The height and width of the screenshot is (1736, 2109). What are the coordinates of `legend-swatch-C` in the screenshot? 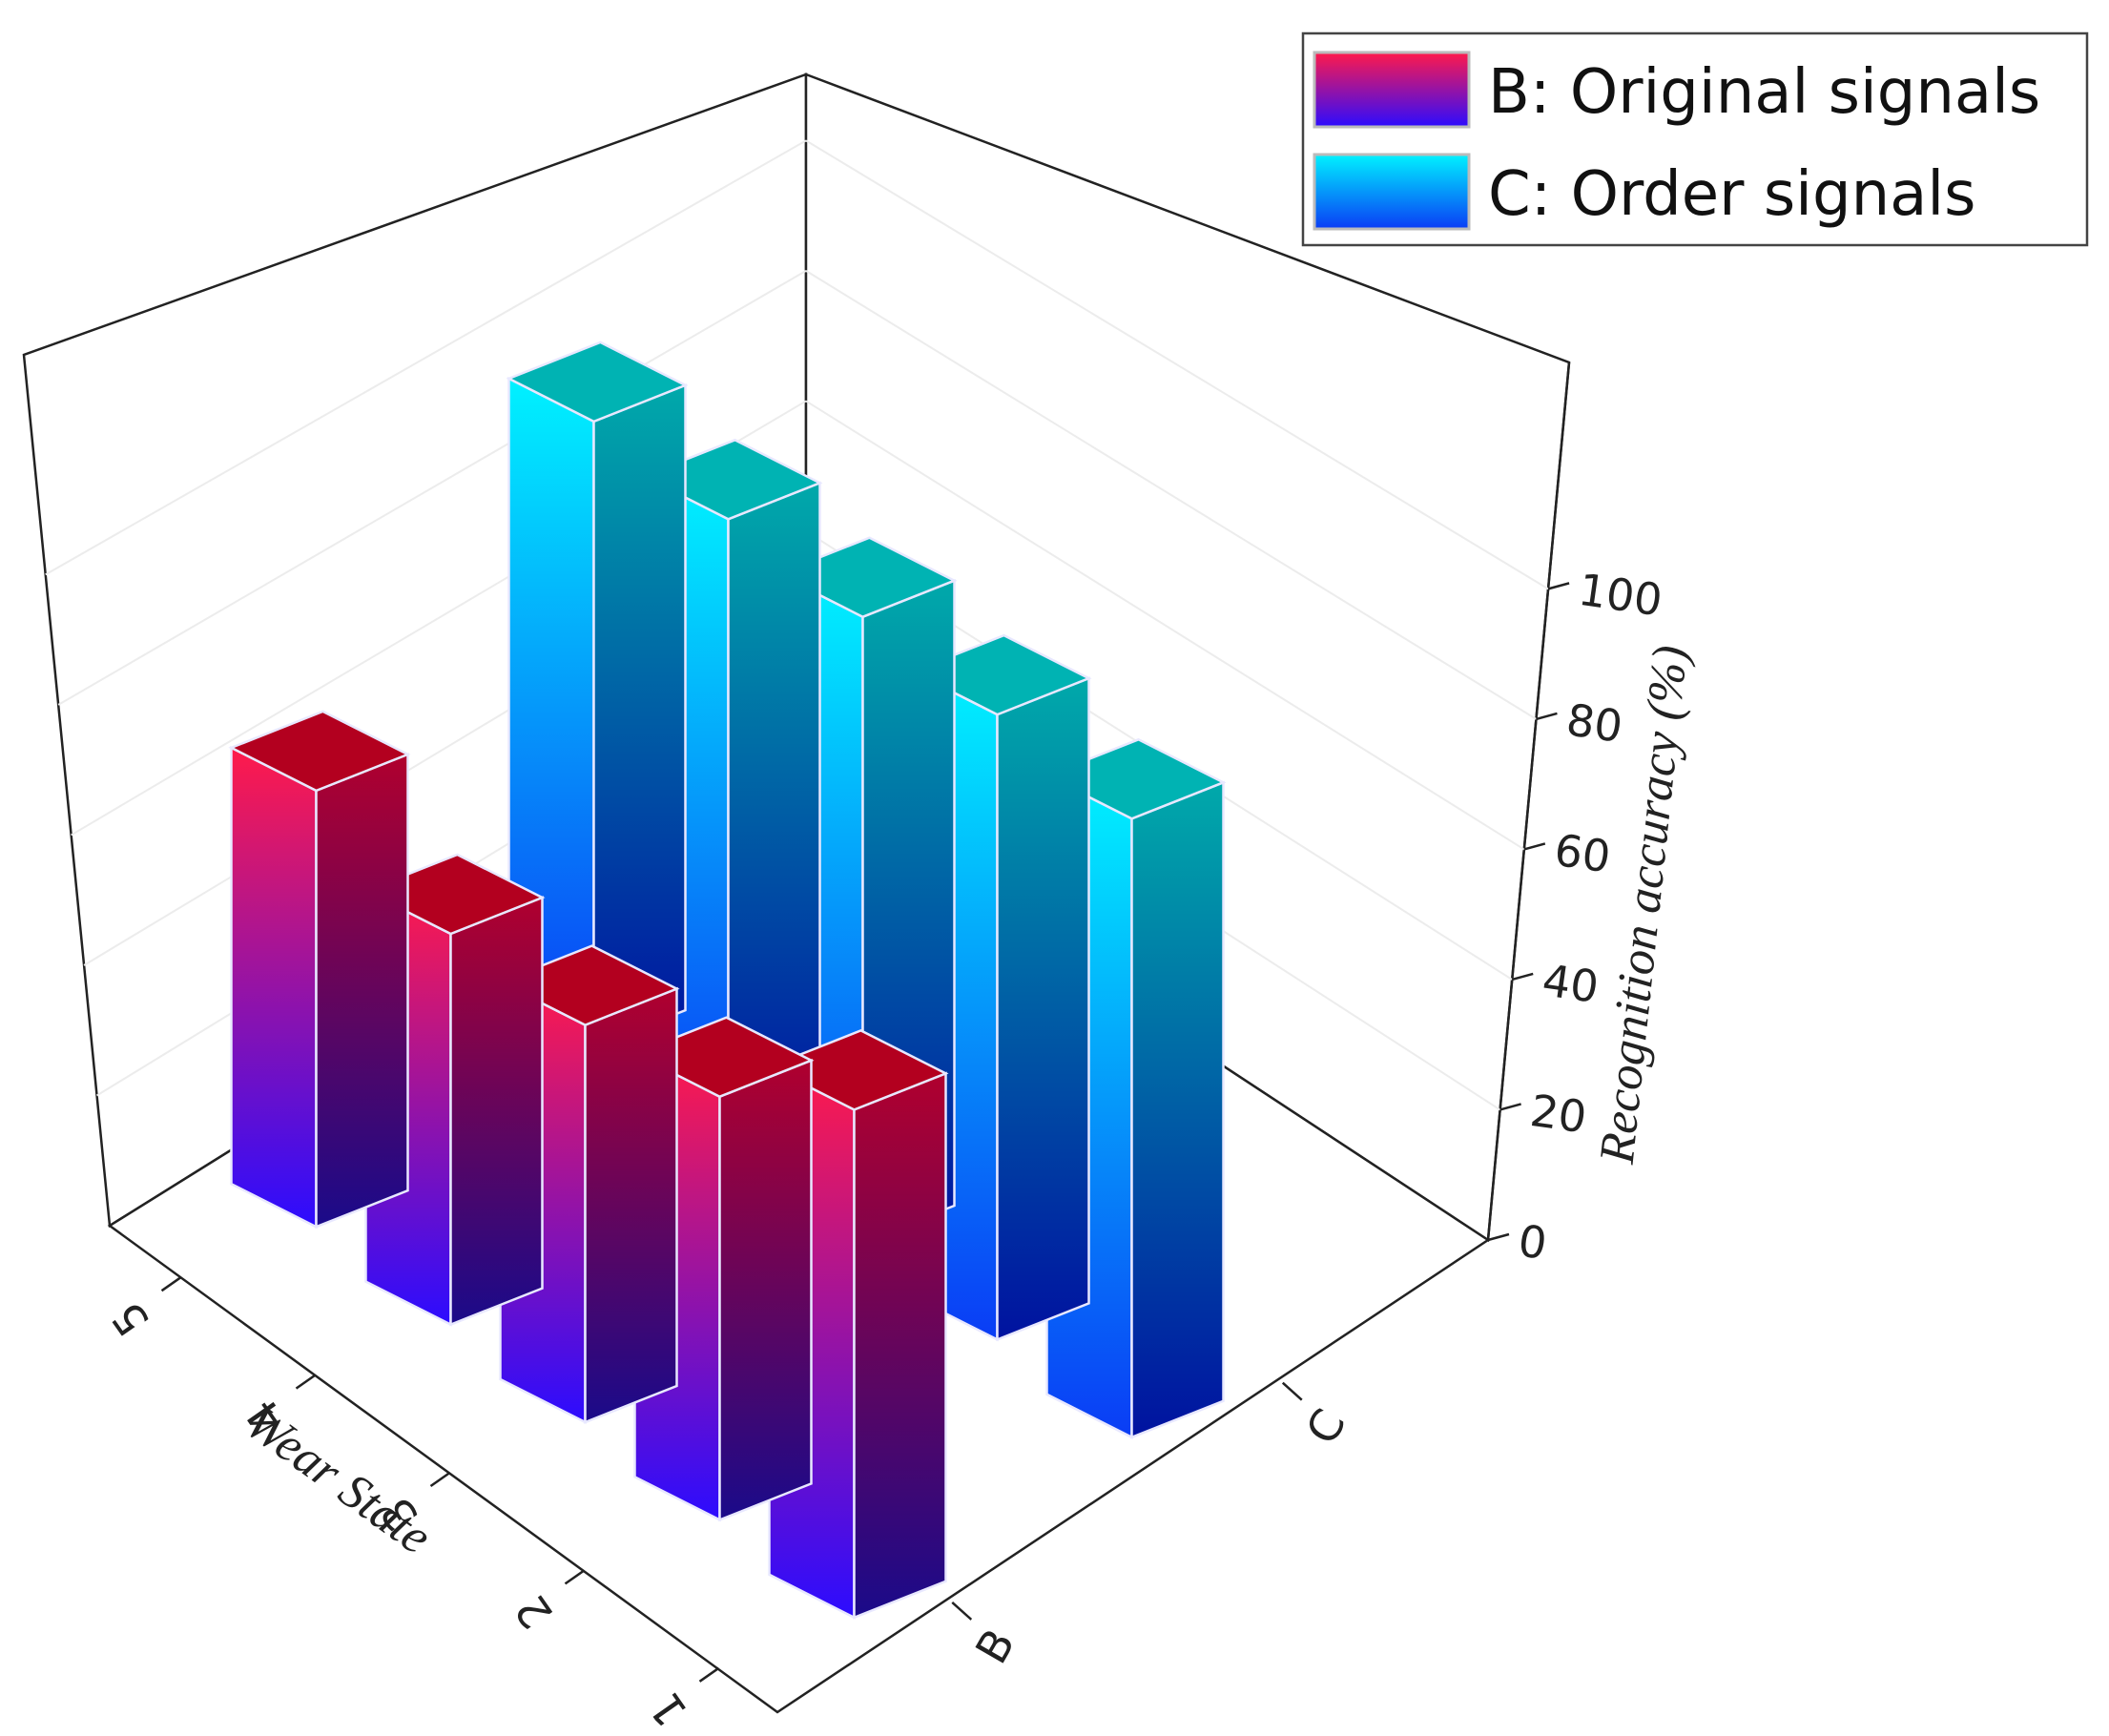 It's located at (1392, 192).